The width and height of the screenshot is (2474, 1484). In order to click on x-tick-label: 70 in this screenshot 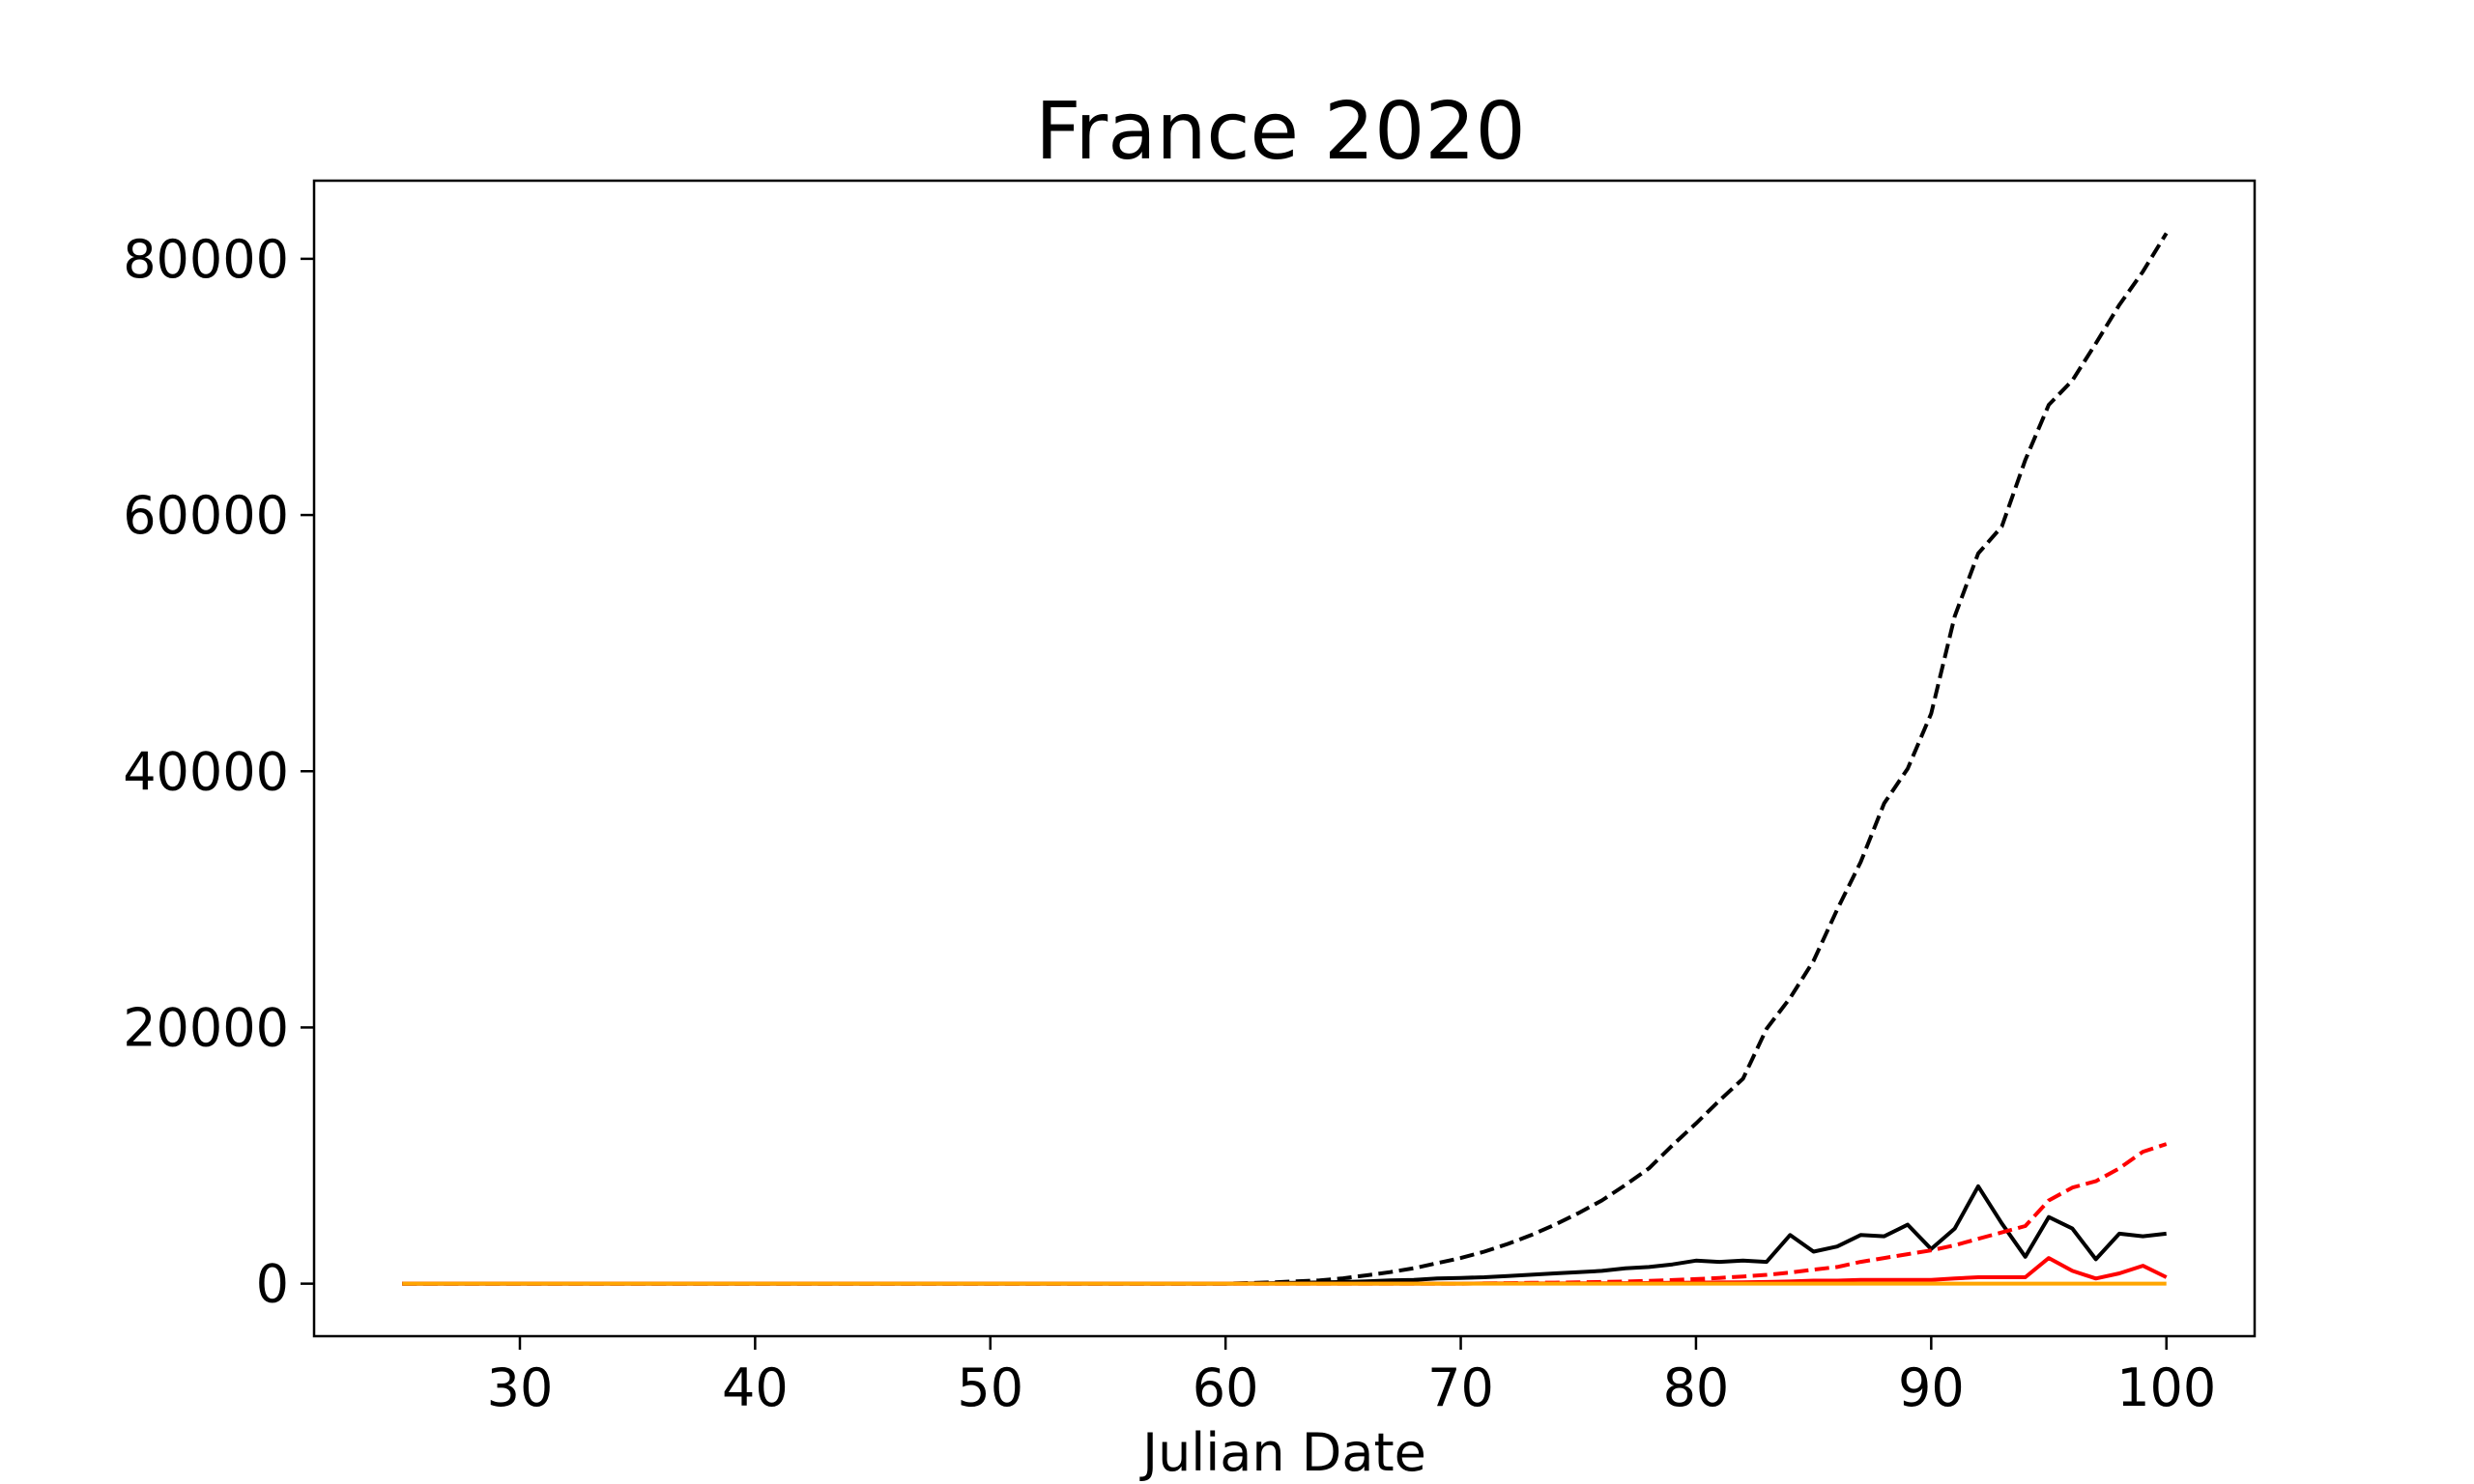, I will do `click(1460, 1388)`.